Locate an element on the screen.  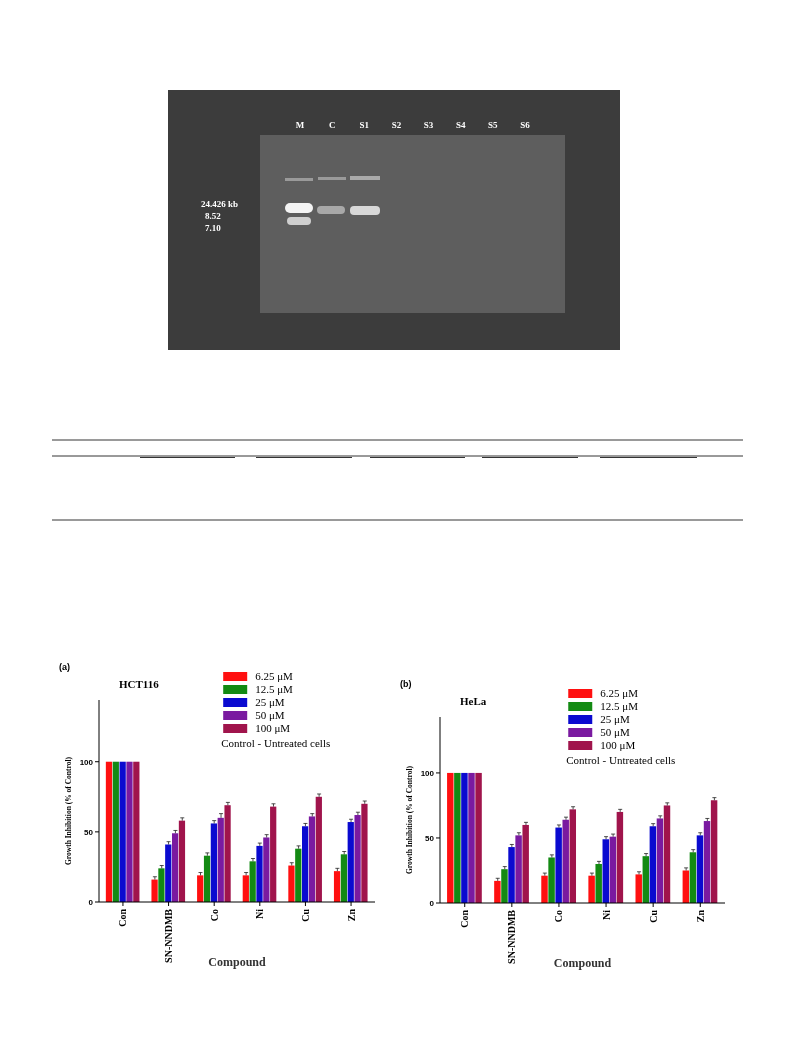
category-label: S1 is located at coordinates (364, 125).